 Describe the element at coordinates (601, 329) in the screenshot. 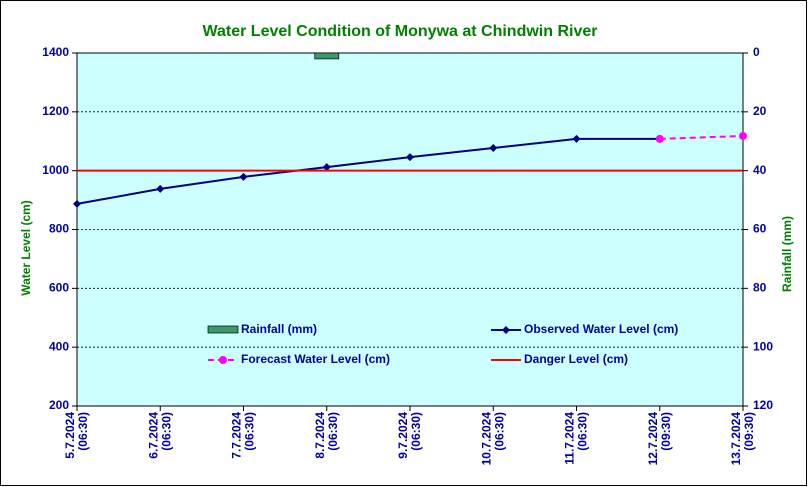

I see `legend-label: Observed Water Level (cm)` at that location.